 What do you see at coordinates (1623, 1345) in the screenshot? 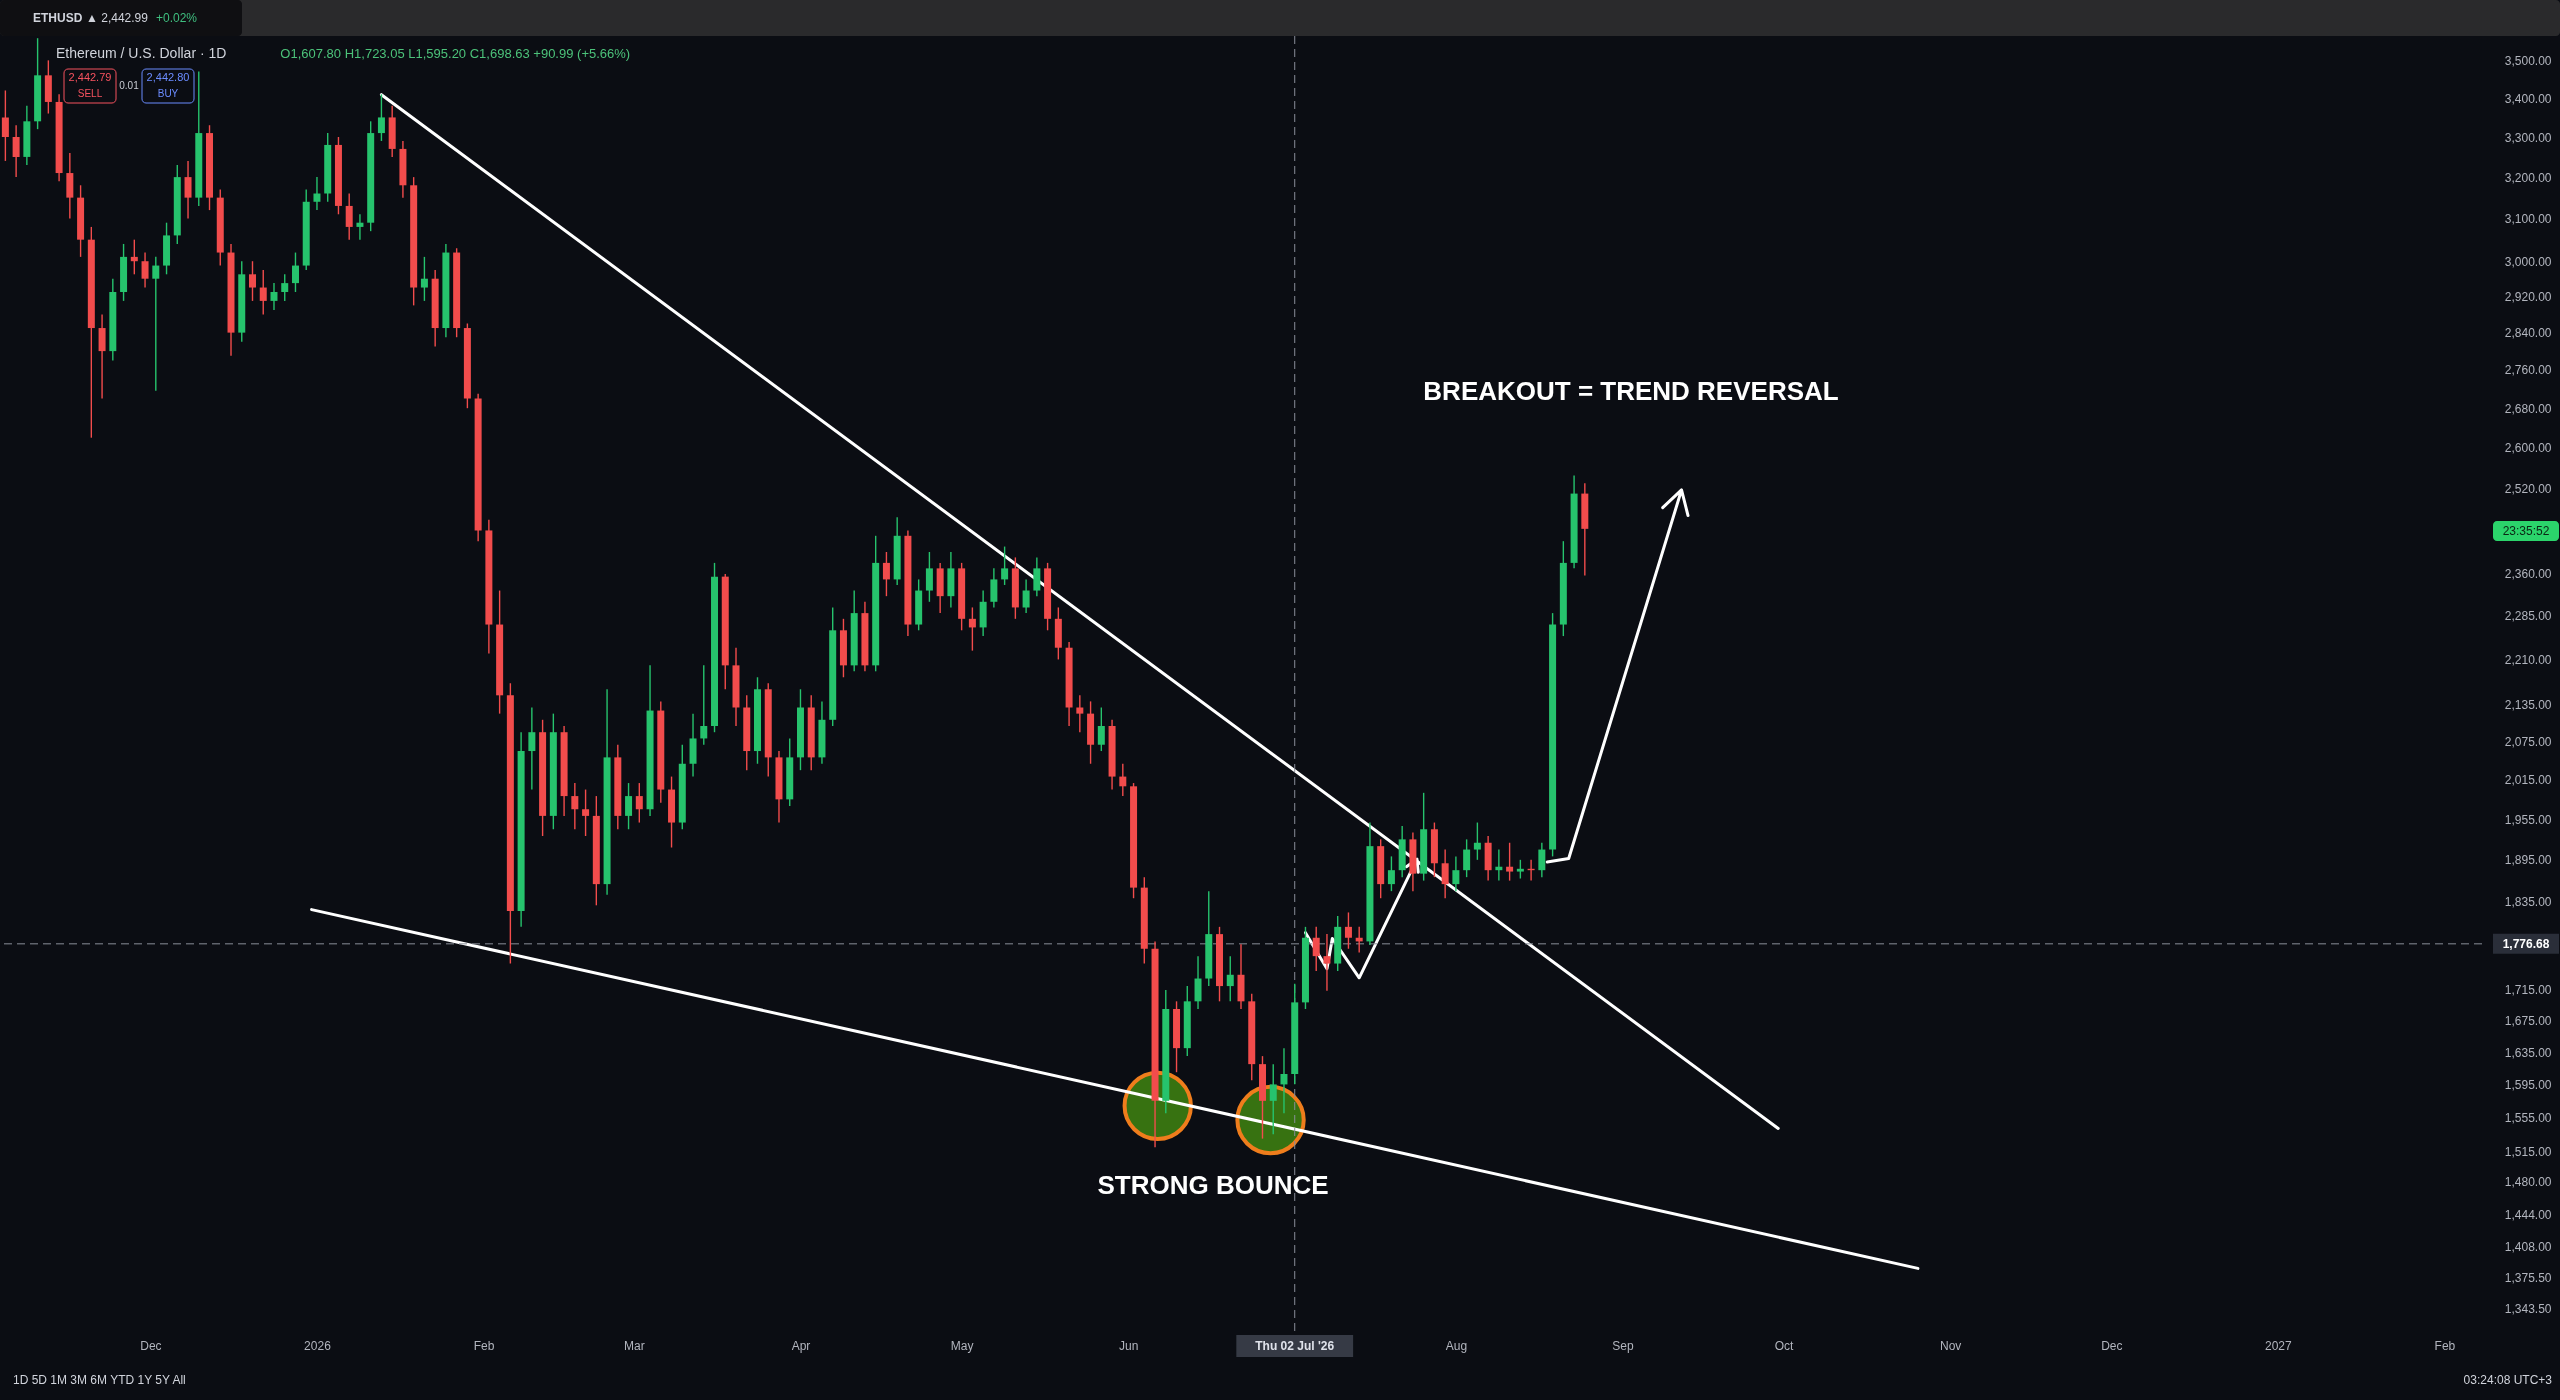
I see `x-tick-label: Sep` at bounding box center [1623, 1345].